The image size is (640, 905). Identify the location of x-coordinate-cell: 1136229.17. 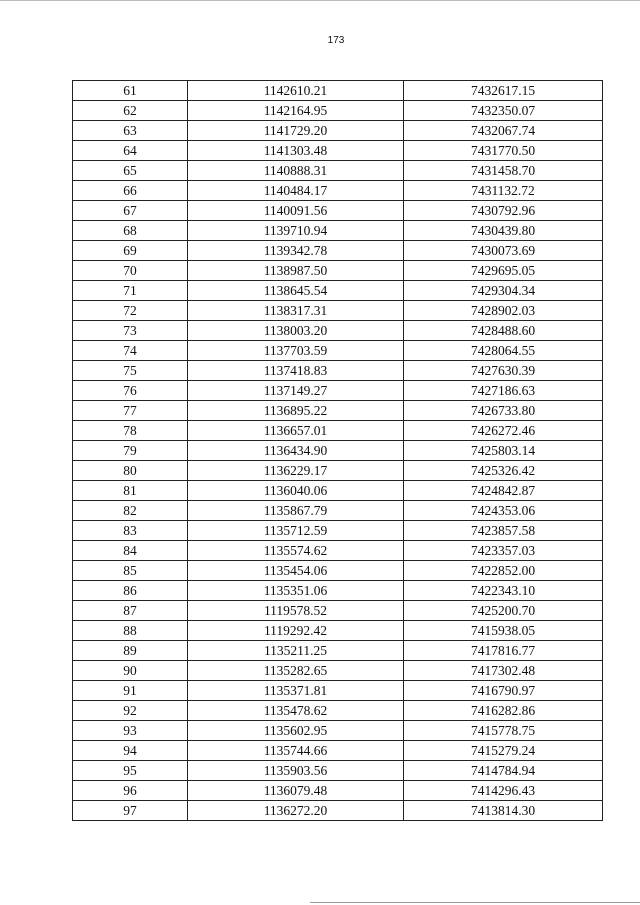
(295, 470).